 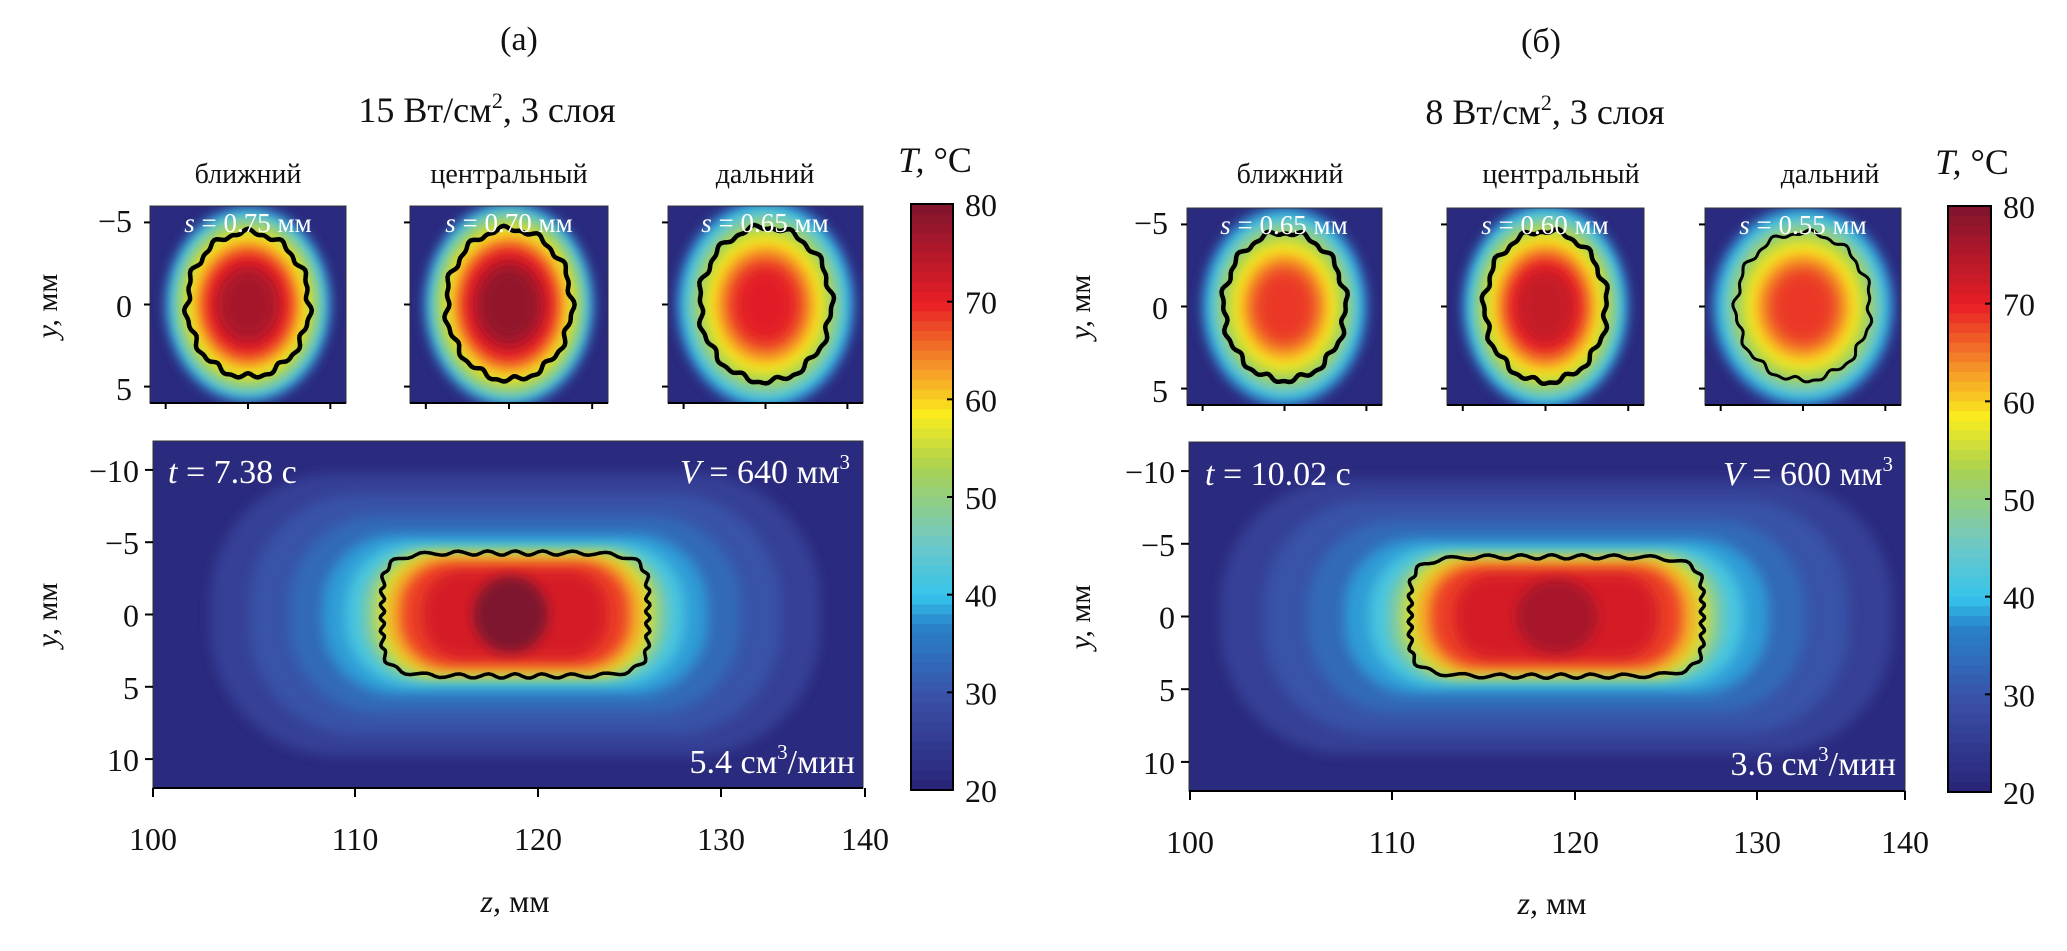 I want to click on cross-section-heatmap-near-a, so click(x=245, y=307).